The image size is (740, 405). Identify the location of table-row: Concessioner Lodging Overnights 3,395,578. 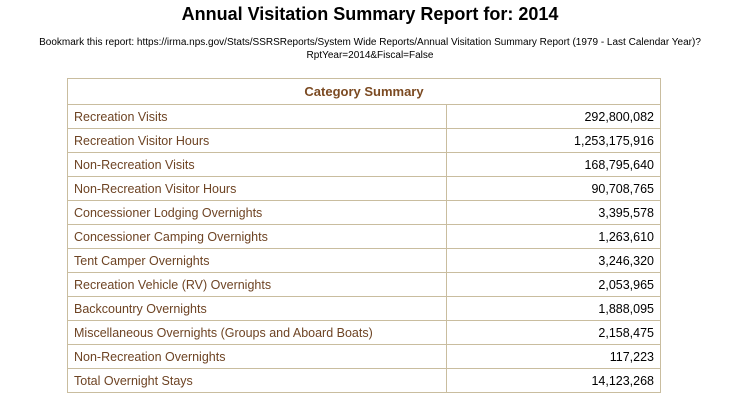
(364, 212).